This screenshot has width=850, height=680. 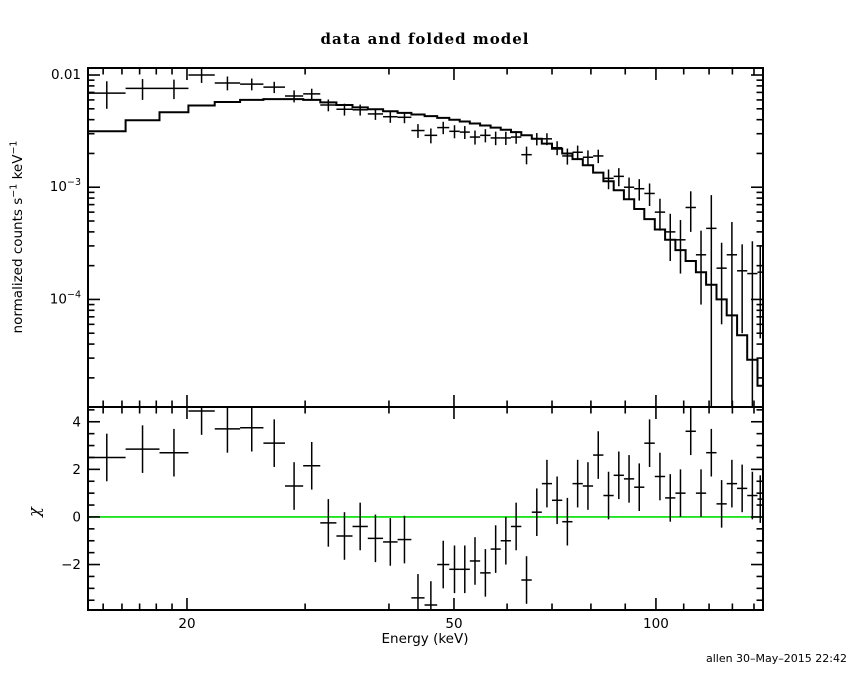 What do you see at coordinates (425, 39) in the screenshot?
I see `plot-title: data and folded model` at bounding box center [425, 39].